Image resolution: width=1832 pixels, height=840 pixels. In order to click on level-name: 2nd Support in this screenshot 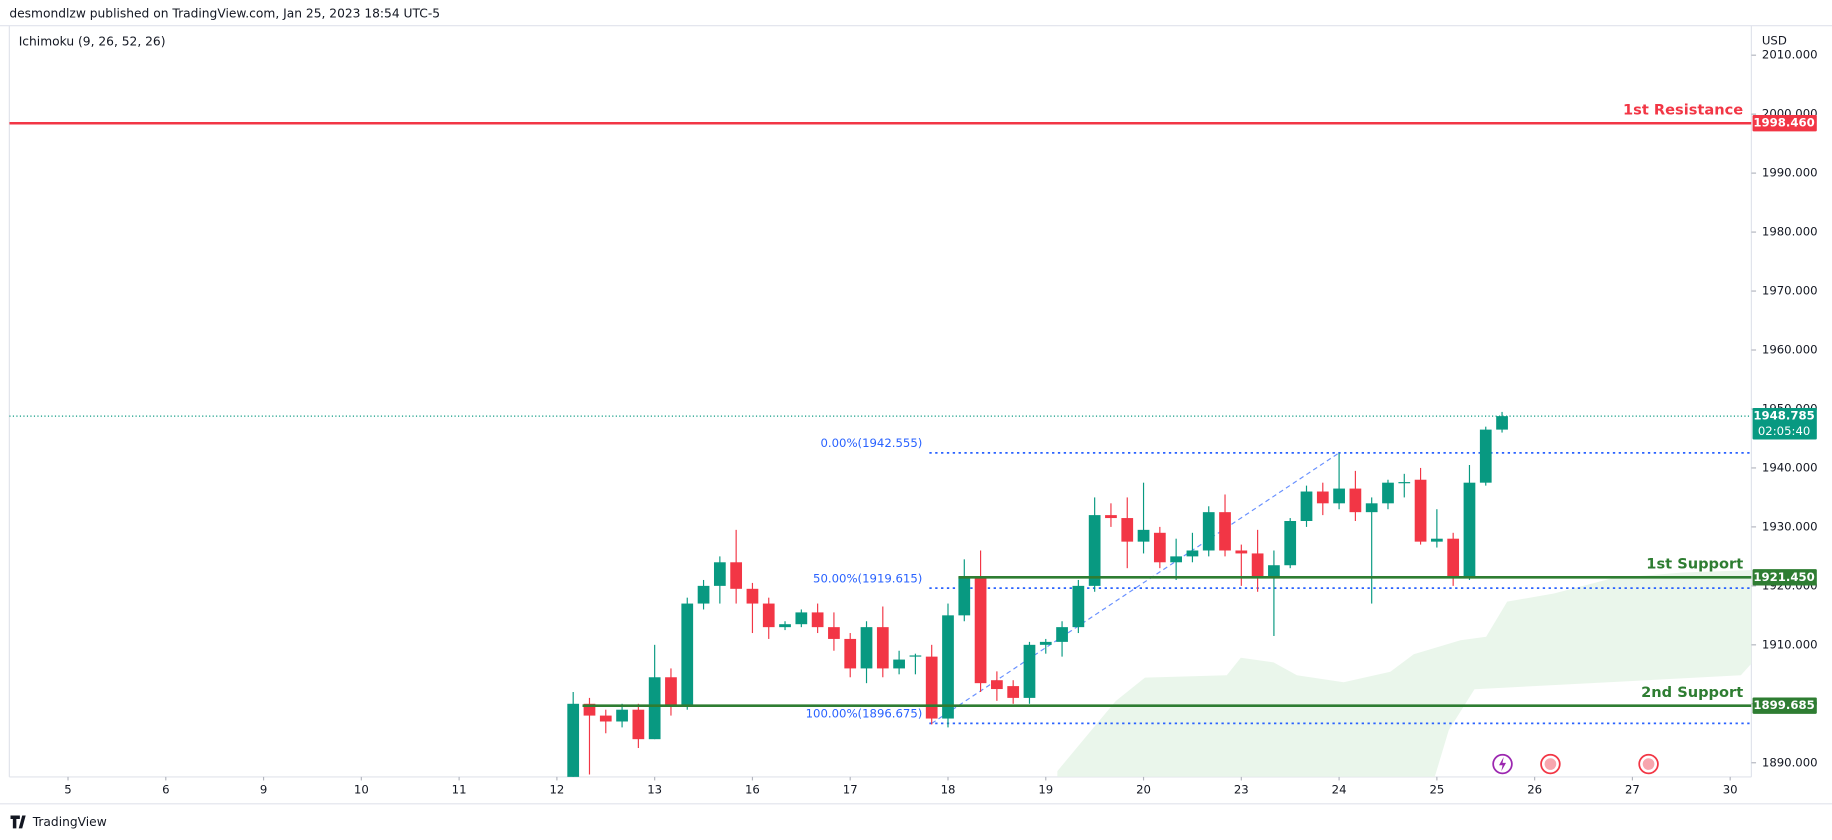, I will do `click(1692, 692)`.